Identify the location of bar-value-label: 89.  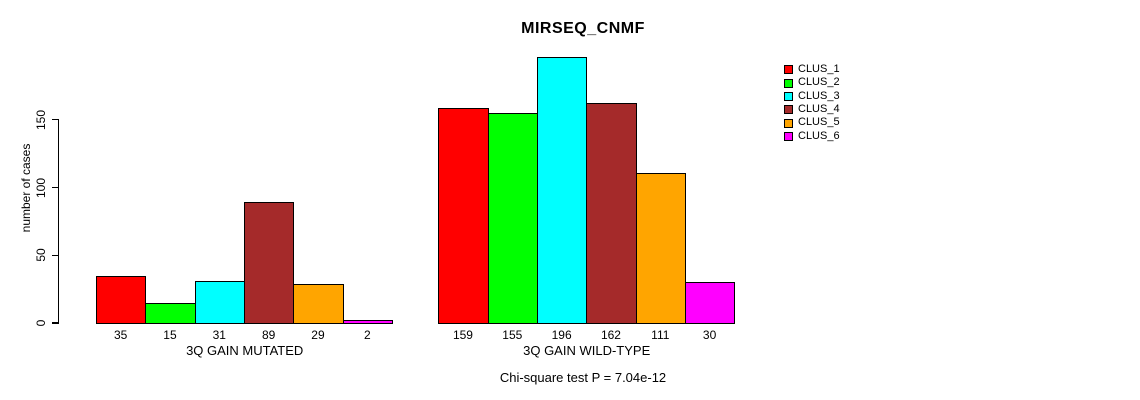
(268, 335).